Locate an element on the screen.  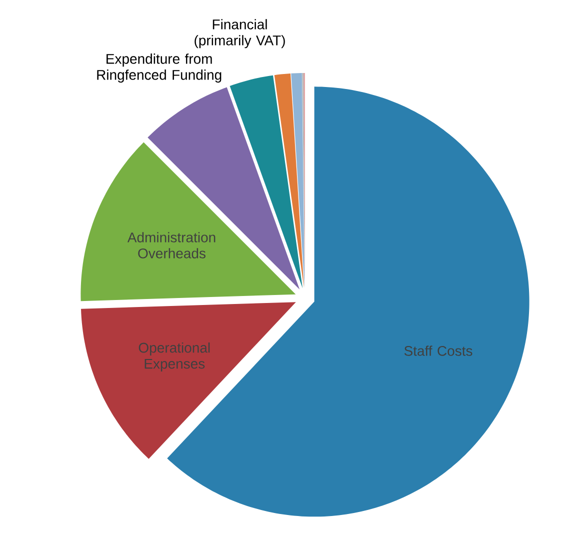
slice-label: Expenditure from Ringfenced Funding is located at coordinates (159, 68).